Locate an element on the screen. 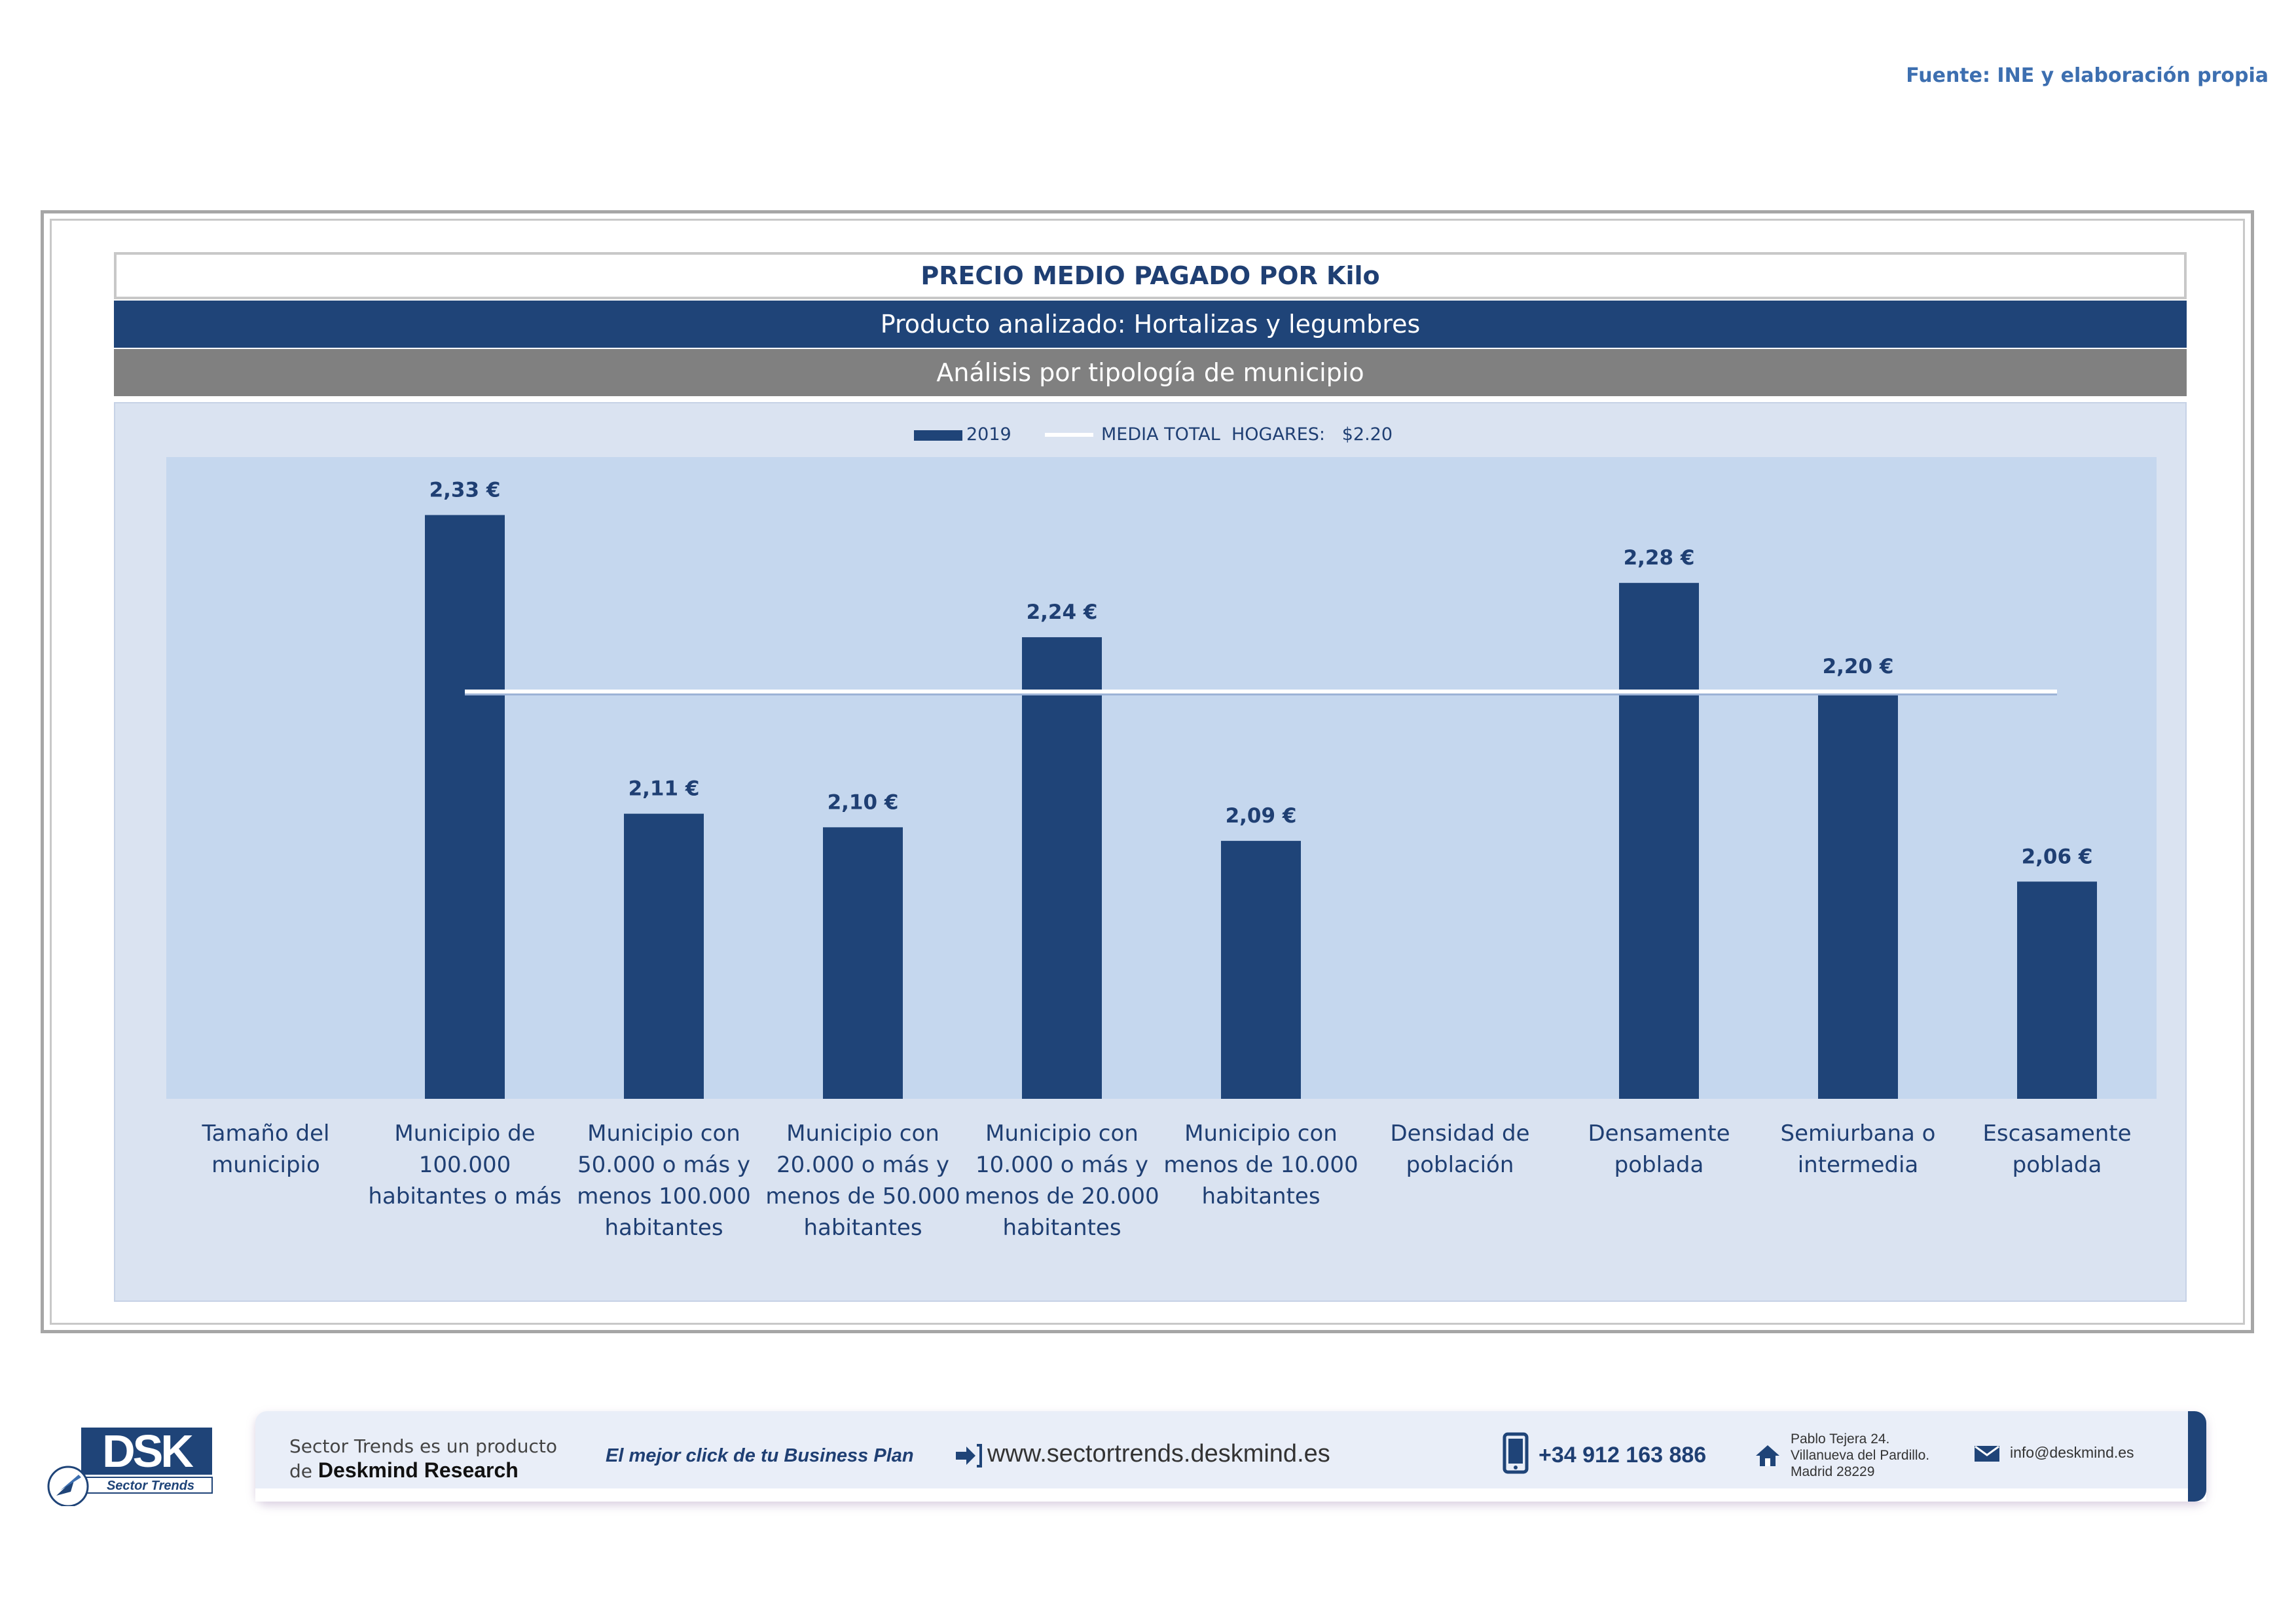  footer-address-line: Villanueva del Pardillo. is located at coordinates (1860, 1455).